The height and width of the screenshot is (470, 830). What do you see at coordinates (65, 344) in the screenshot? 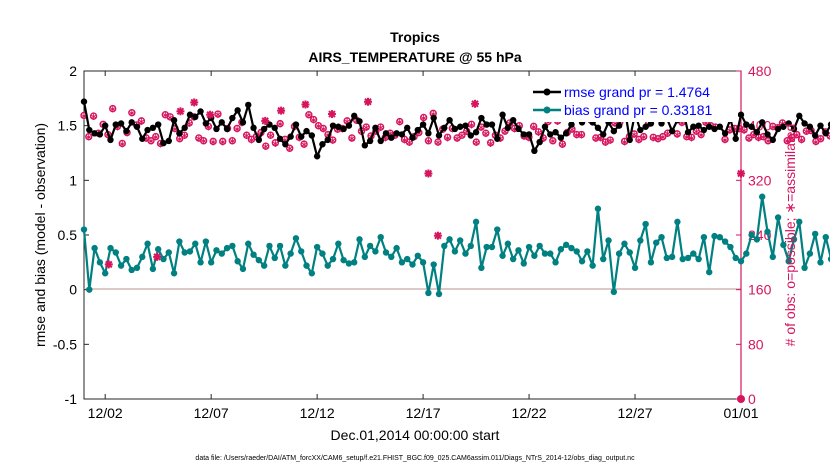
I see `y-tick-label: -0.5` at bounding box center [65, 344].